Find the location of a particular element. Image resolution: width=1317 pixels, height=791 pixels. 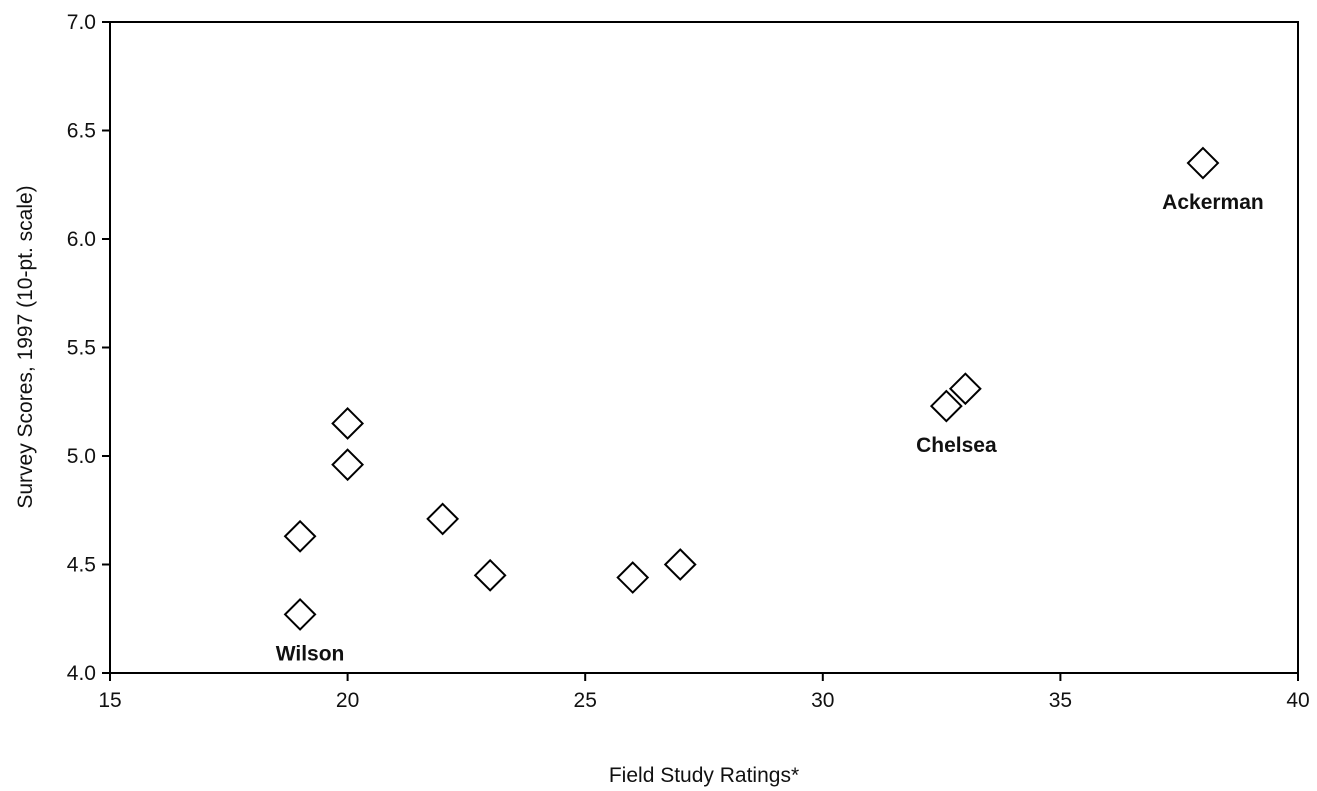

x-tick-label: 30 is located at coordinates (822, 700).